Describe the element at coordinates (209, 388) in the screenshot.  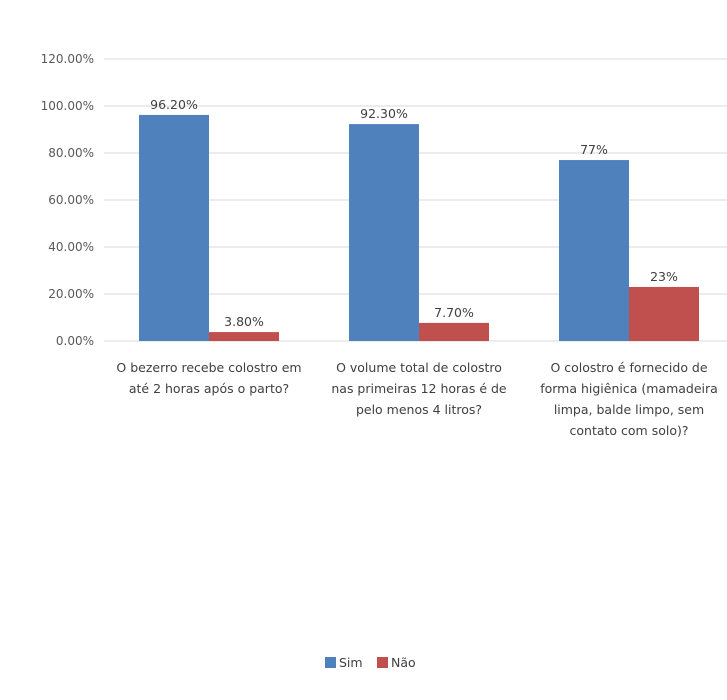
I see `category-label: até 2 horas após o parto?` at that location.